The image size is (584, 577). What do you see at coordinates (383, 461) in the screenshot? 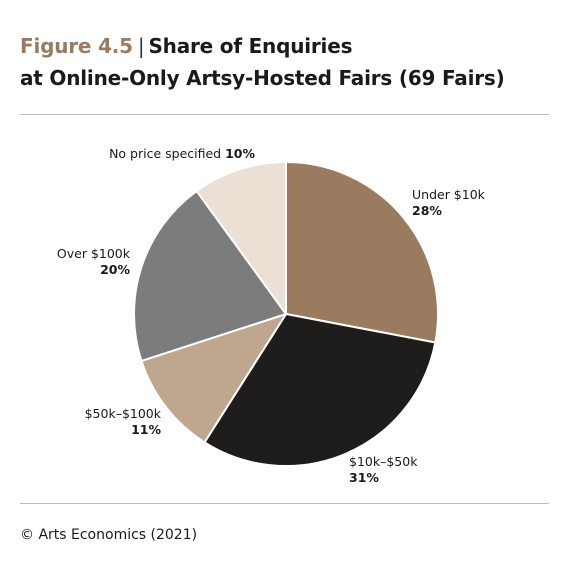
I see `slice-category: $10k–$50k` at bounding box center [383, 461].